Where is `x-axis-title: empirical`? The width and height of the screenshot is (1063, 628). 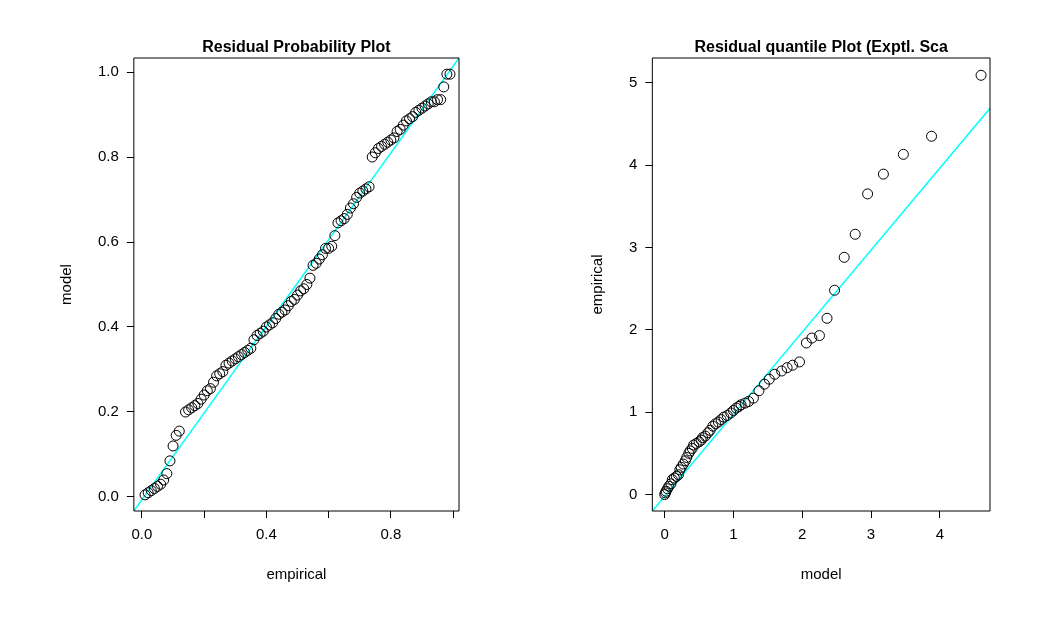 x-axis-title: empirical is located at coordinates (296, 574).